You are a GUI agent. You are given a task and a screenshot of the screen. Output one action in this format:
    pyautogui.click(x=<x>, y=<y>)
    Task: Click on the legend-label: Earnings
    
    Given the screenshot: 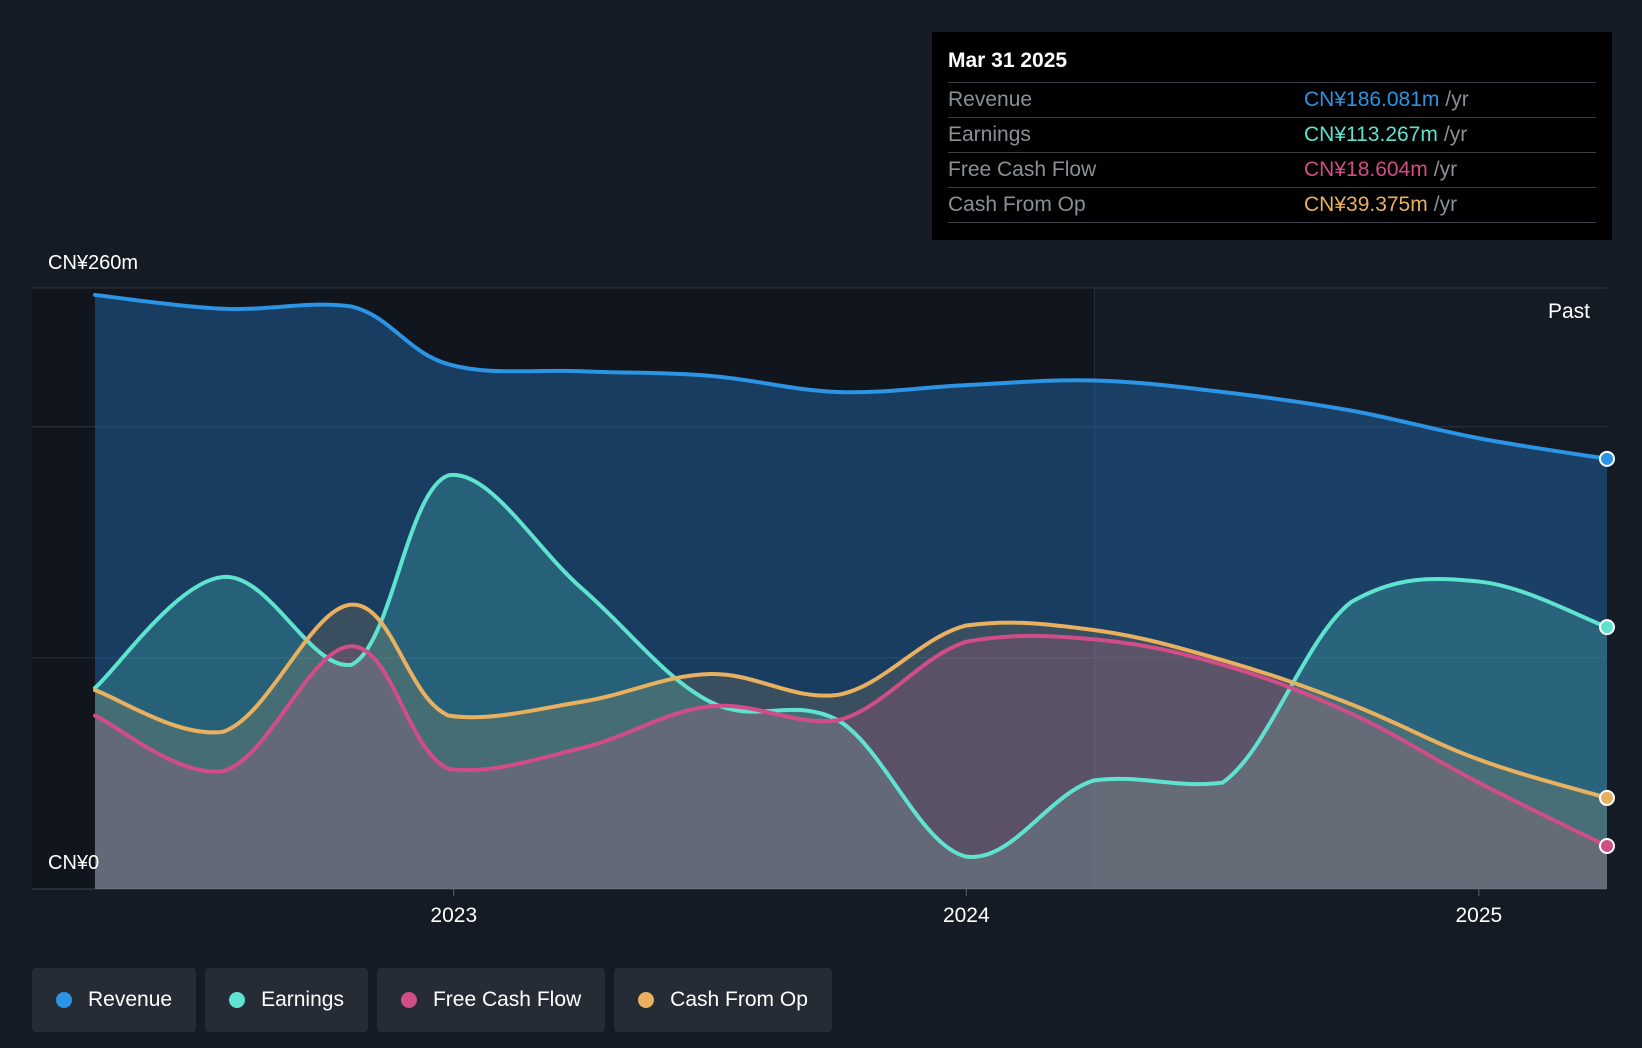 What is the action you would take?
    pyautogui.click(x=302, y=999)
    